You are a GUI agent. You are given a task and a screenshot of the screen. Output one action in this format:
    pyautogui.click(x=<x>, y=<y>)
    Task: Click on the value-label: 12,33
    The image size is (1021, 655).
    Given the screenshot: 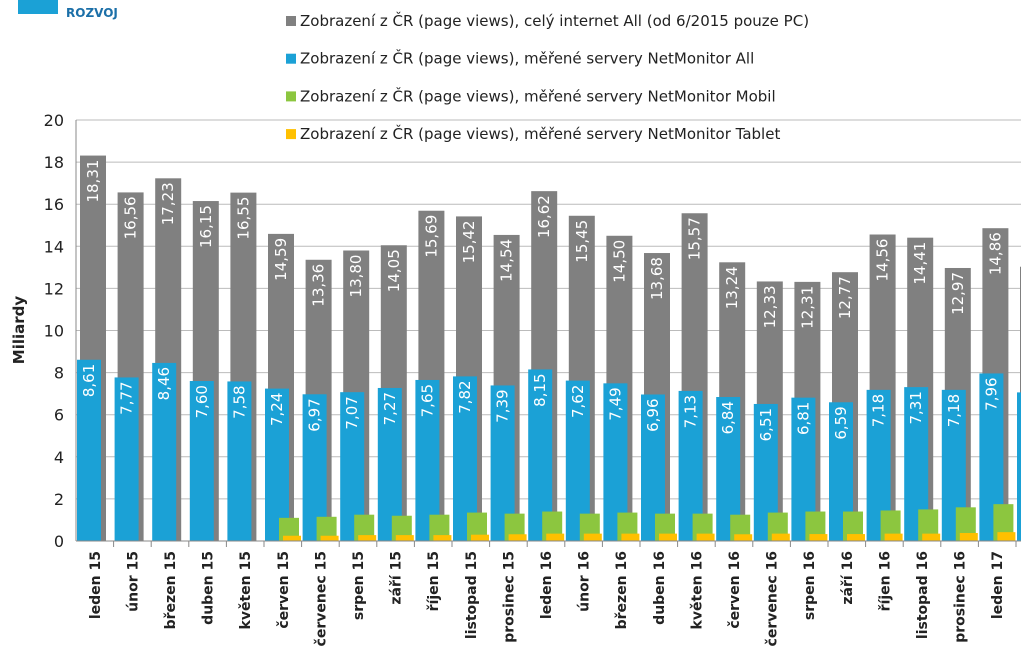 What is the action you would take?
    pyautogui.click(x=770, y=306)
    